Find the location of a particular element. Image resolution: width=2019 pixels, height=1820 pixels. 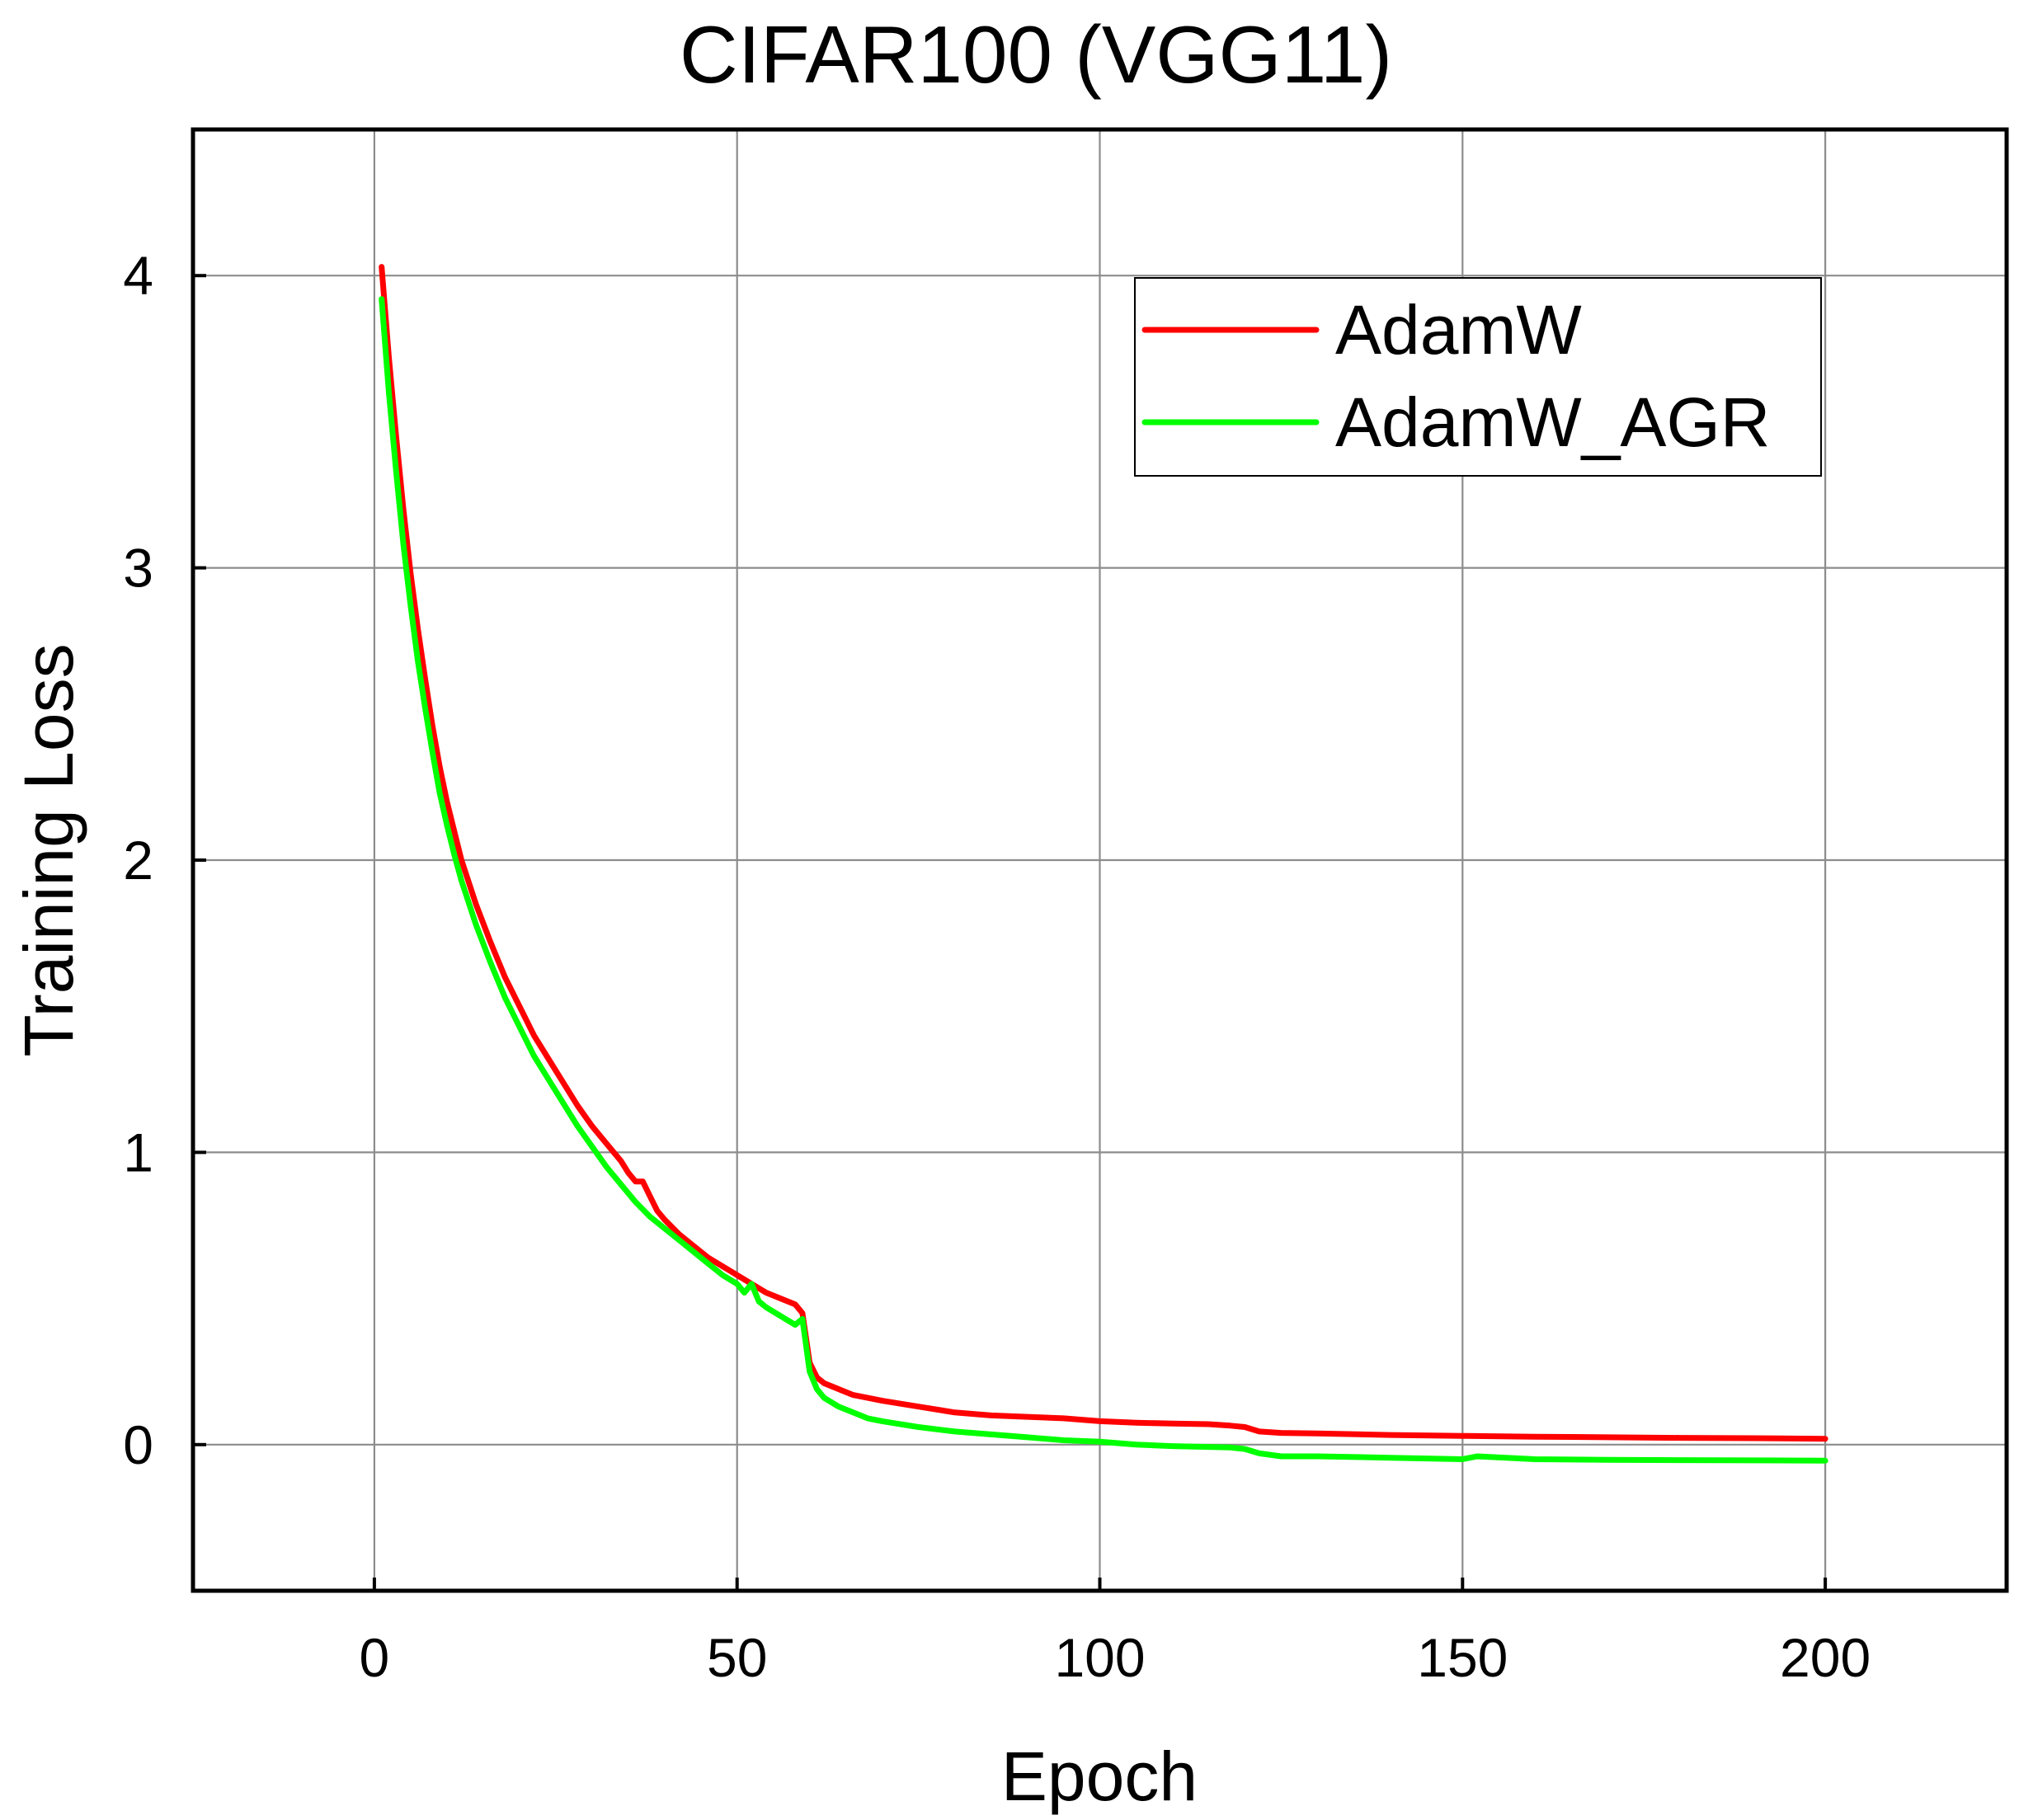

x-tick-label: 200 is located at coordinates (1825, 1657).